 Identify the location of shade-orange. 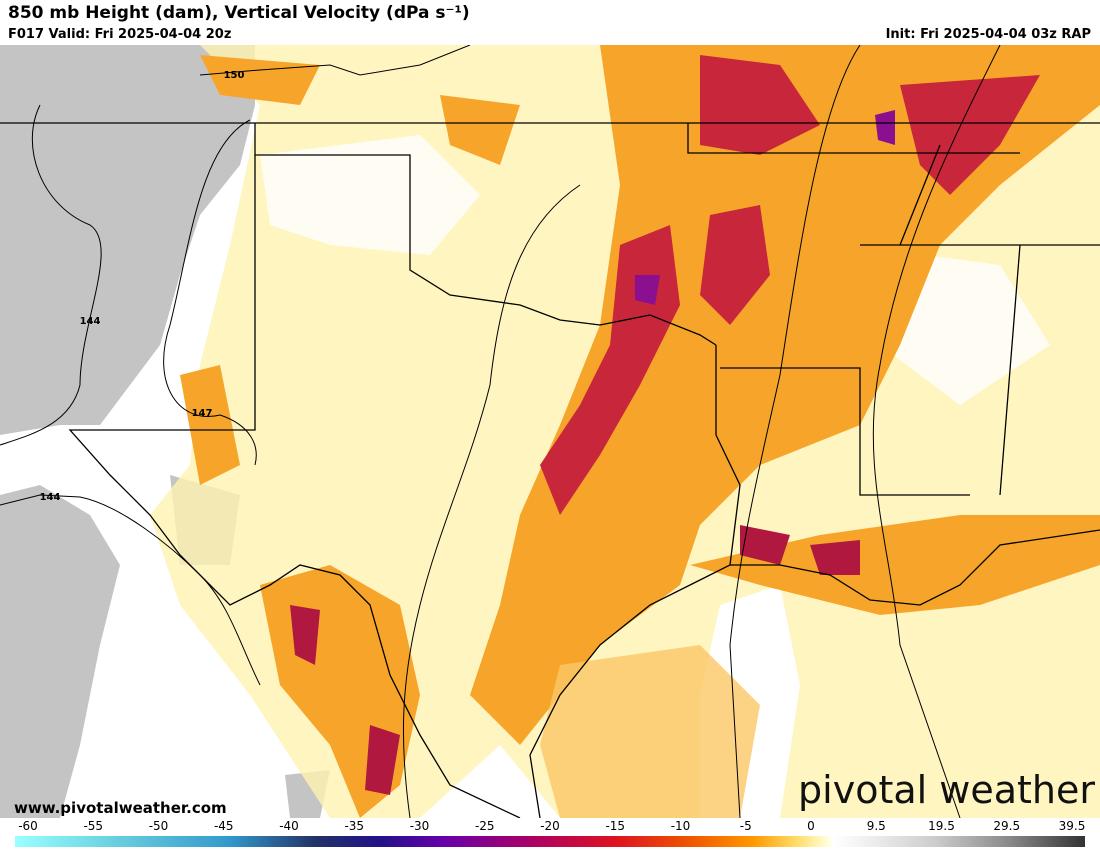
(895, 565).